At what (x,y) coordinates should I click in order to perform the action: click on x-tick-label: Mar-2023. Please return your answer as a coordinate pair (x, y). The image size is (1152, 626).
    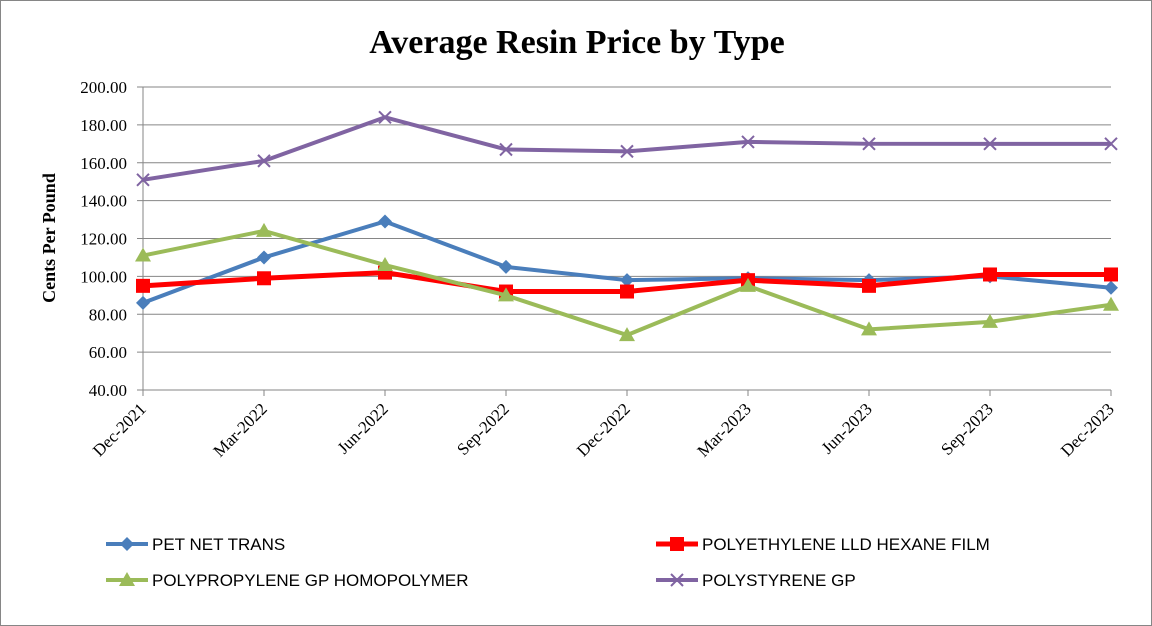
    Looking at the image, I should click on (724, 429).